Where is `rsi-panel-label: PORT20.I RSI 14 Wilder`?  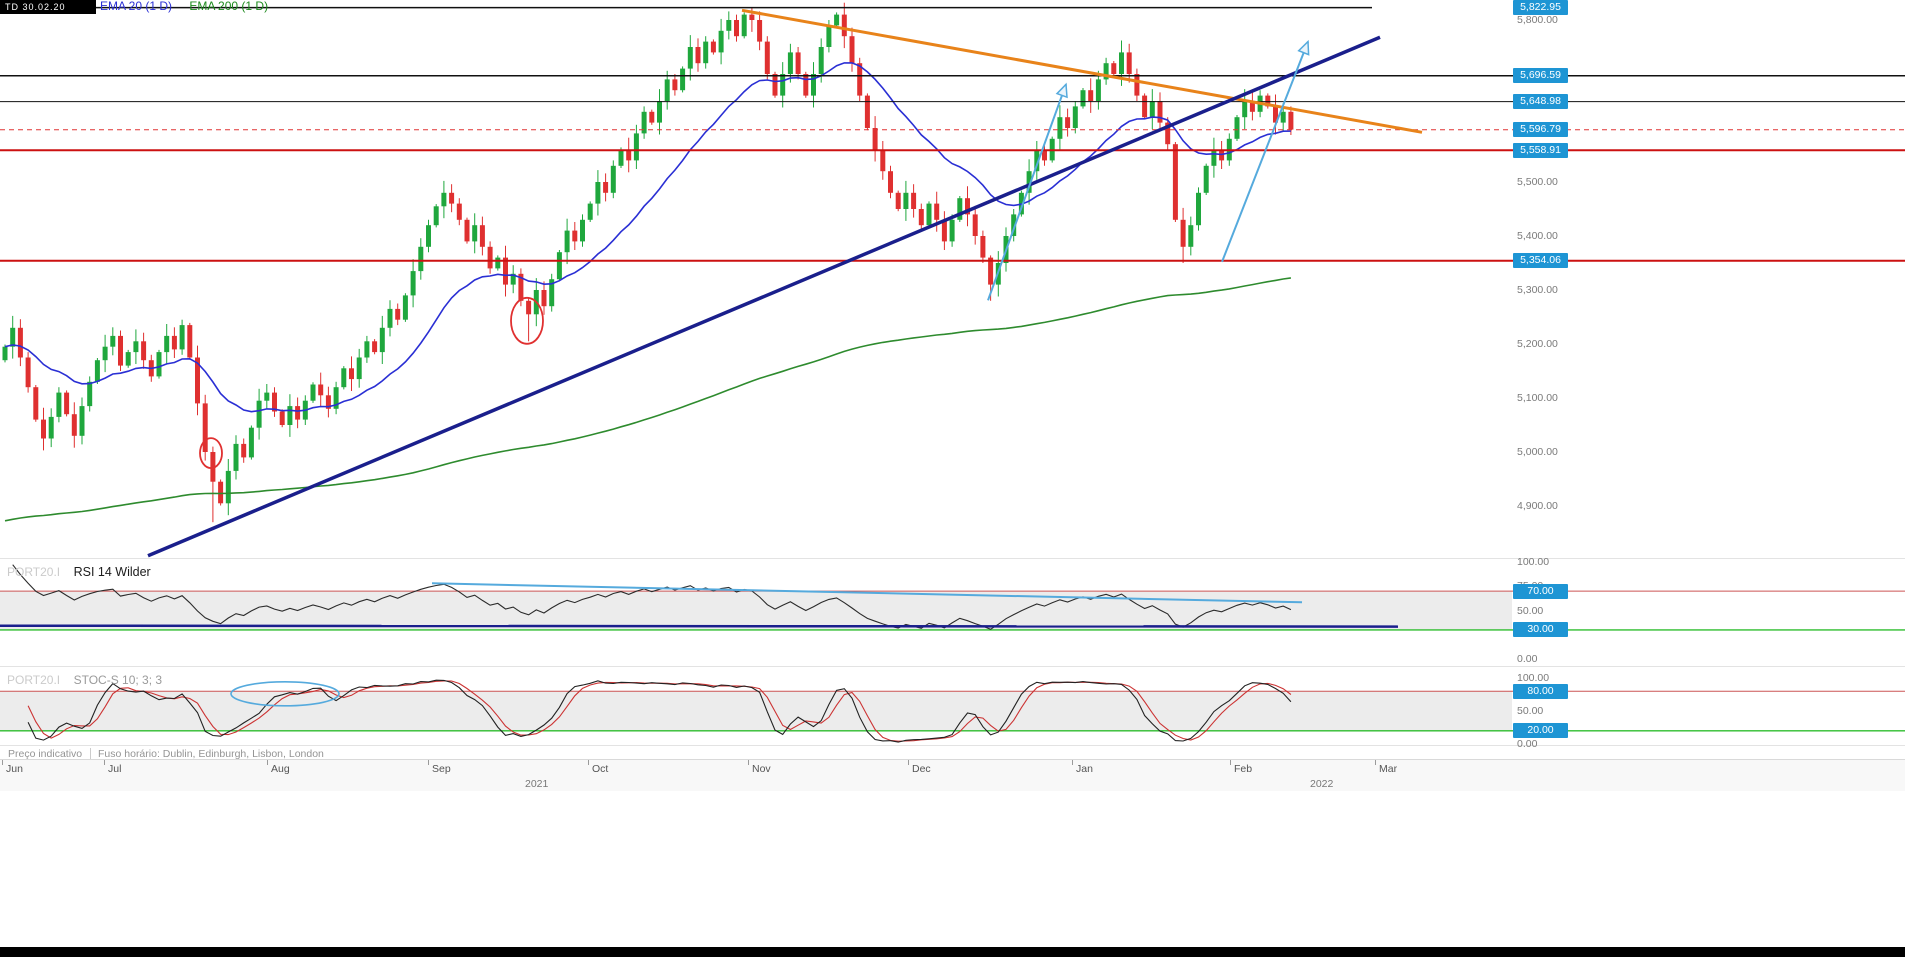
rsi-panel-label: PORT20.I RSI 14 Wilder is located at coordinates (79, 572).